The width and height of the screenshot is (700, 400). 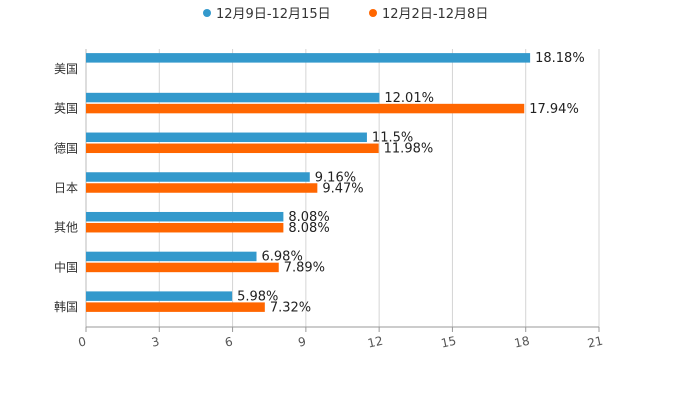 I want to click on data-label: 7.89%, so click(x=304, y=268).